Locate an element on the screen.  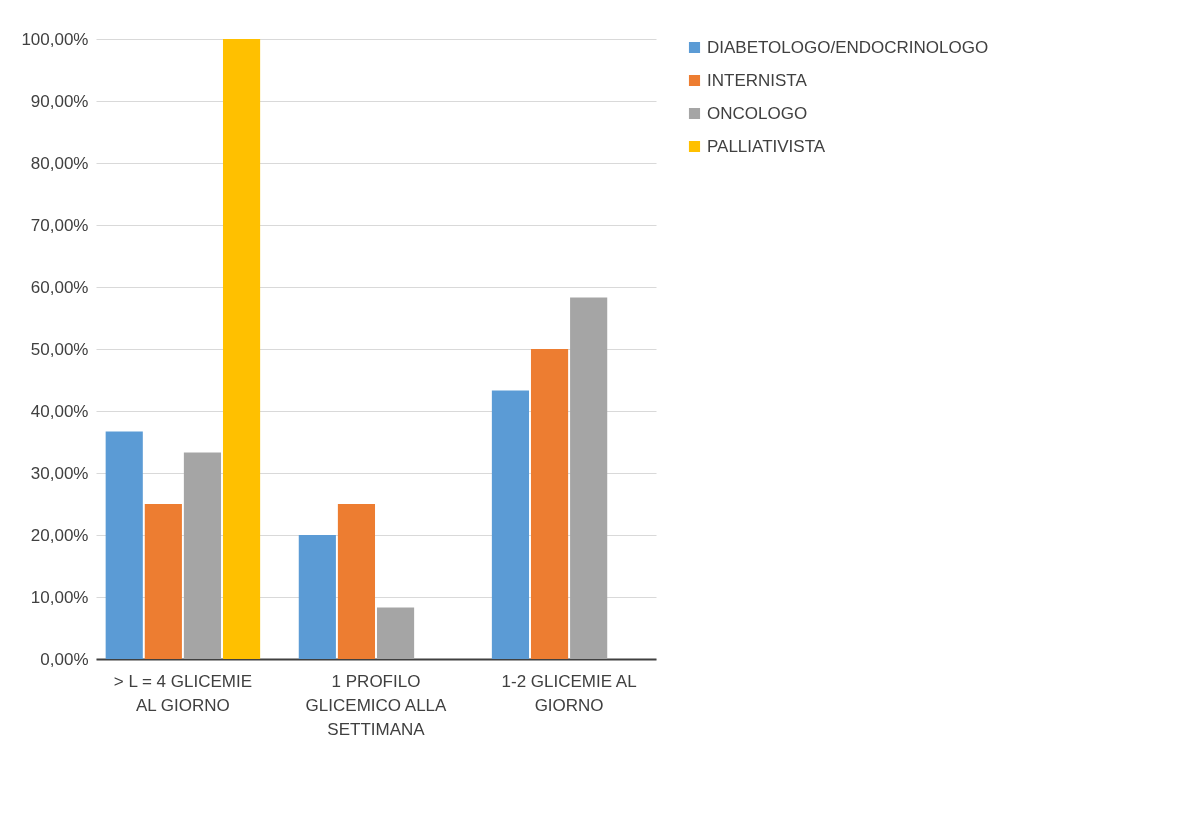
legend-label: DIABETOLOGO/ENDOCRINOLOGO is located at coordinates (848, 47).